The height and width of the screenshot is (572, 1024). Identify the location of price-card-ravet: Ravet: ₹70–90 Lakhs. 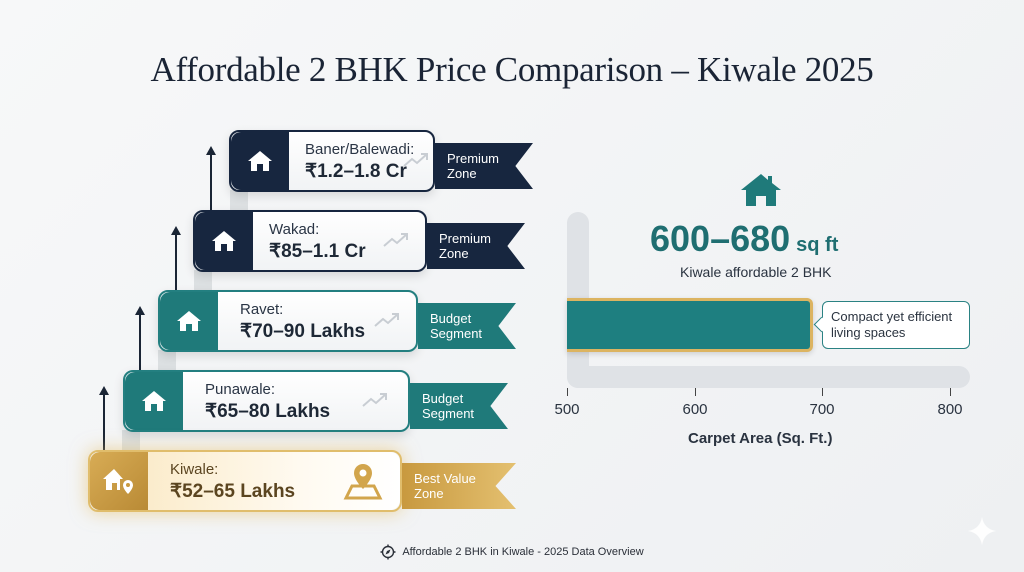
(288, 321).